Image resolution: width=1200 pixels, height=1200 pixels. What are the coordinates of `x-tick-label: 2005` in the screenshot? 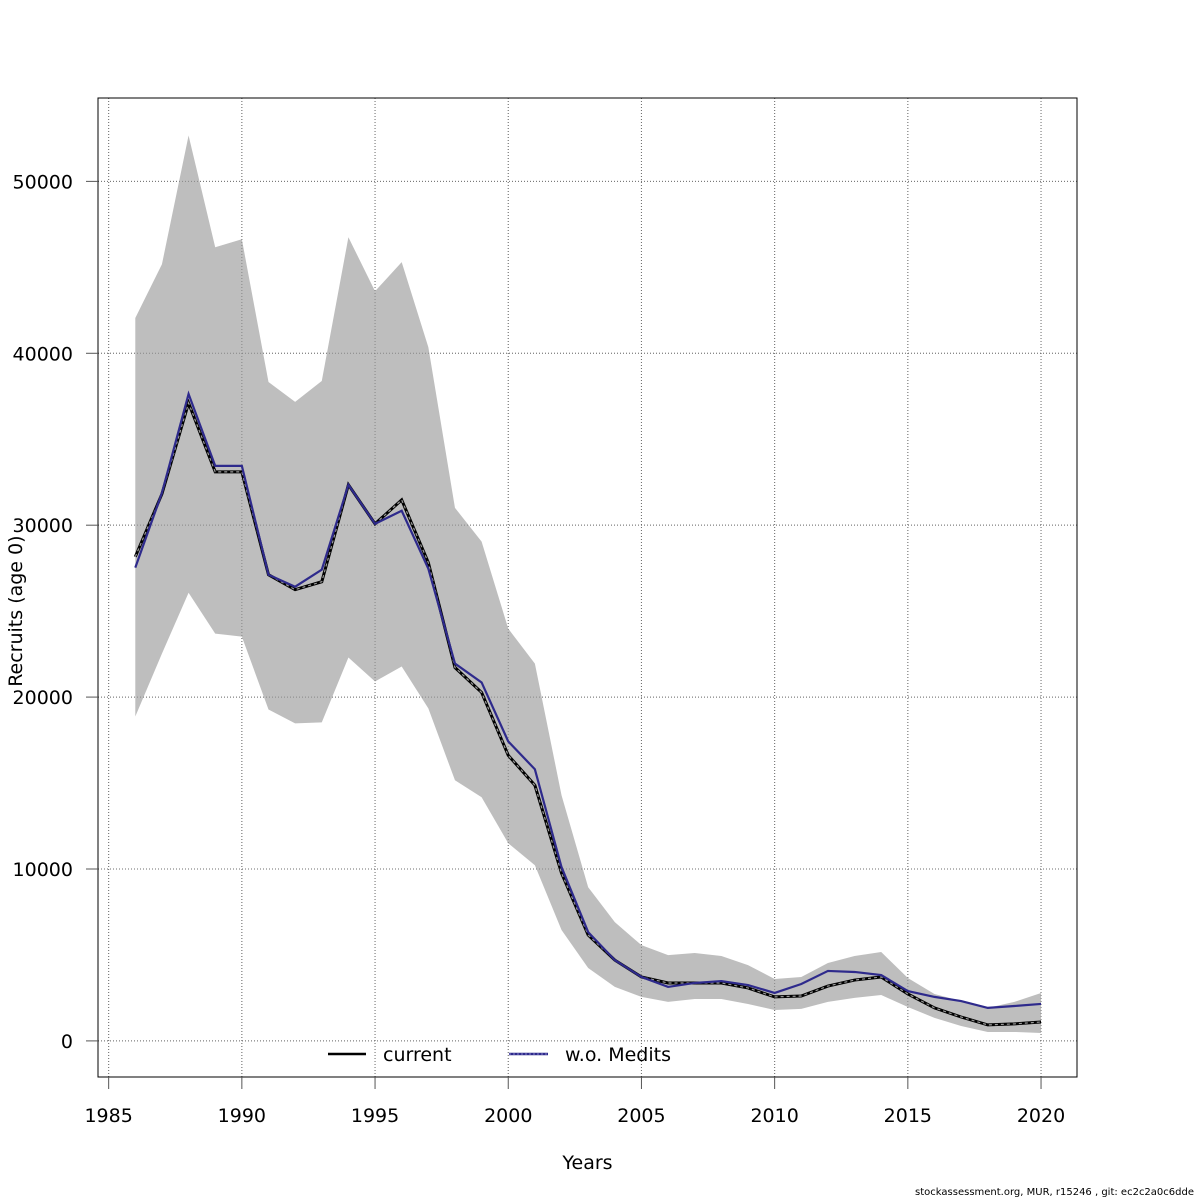 It's located at (641, 1116).